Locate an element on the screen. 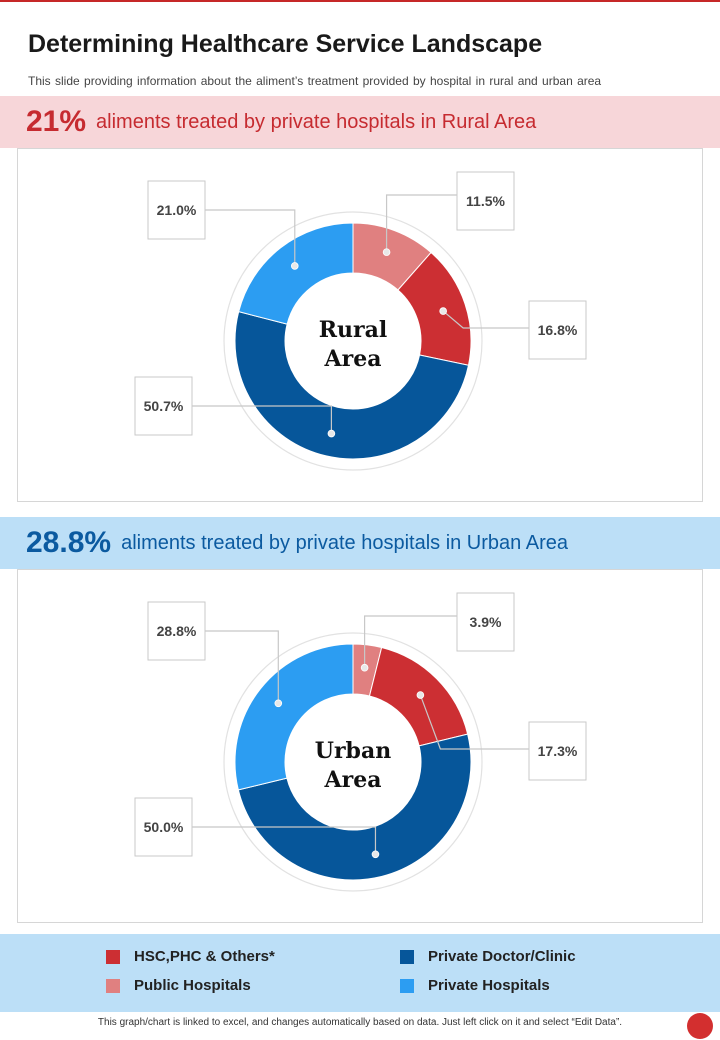 The width and height of the screenshot is (720, 1040). urban-slice-private-doctor is located at coordinates (354, 807).